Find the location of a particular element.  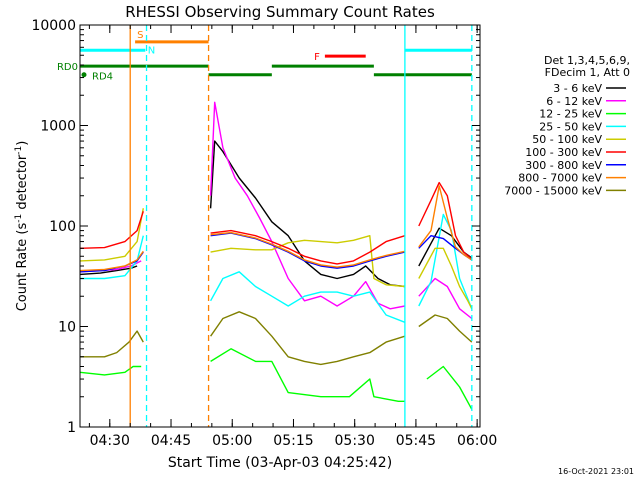

y-tick-label: 100 is located at coordinates (62, 227).